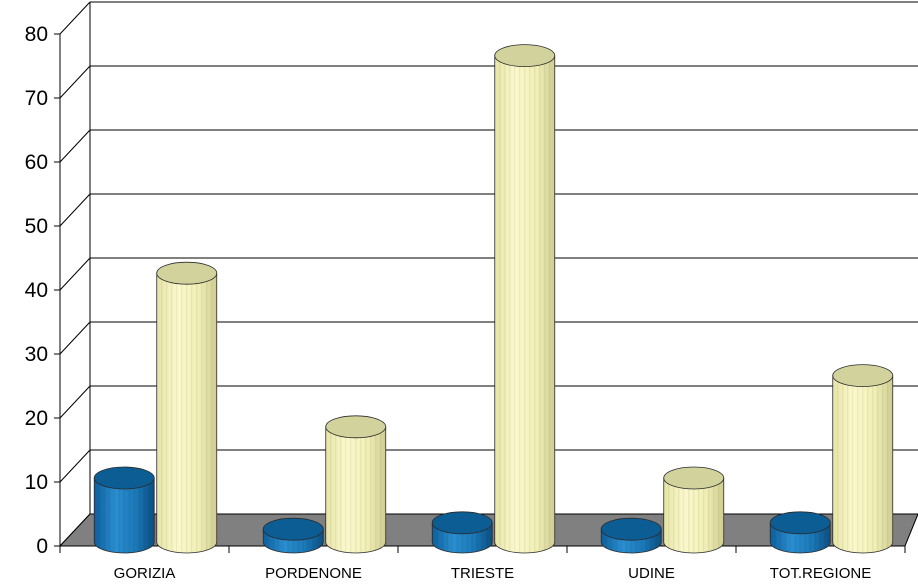 The width and height of the screenshot is (918, 588). I want to click on x-tick-label: PORDENONE, so click(313, 573).